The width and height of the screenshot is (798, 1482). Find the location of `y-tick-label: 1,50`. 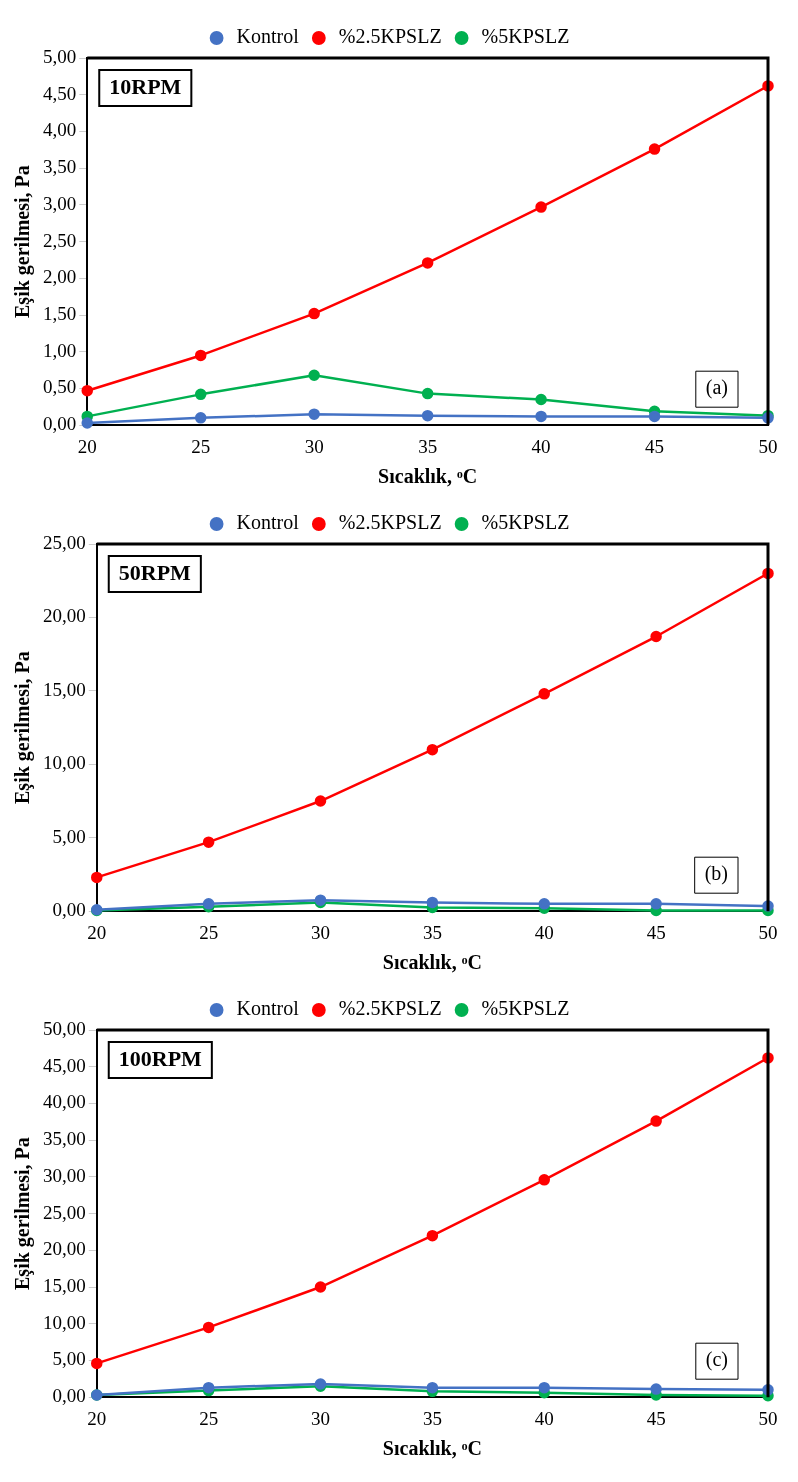

y-tick-label: 1,50 is located at coordinates (60, 314).